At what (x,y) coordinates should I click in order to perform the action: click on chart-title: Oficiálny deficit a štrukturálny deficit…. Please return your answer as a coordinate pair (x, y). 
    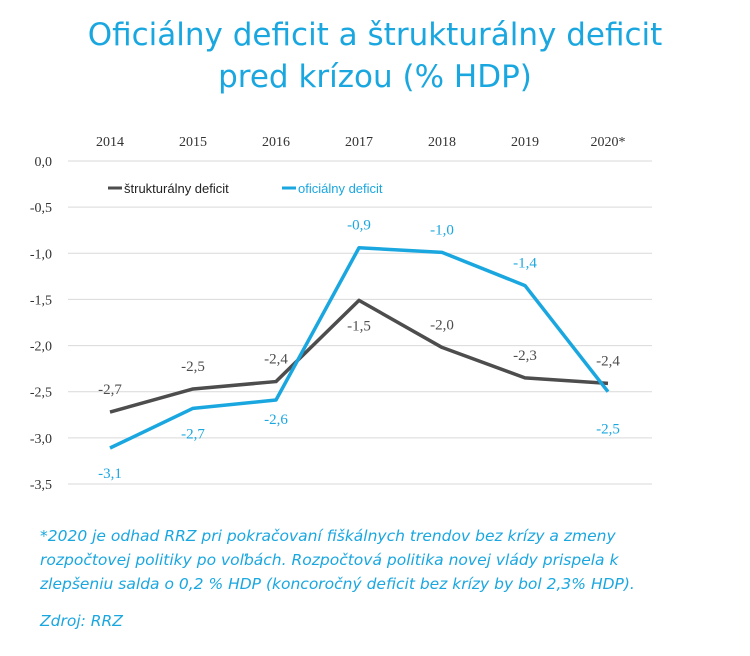
    Looking at the image, I should click on (375, 56).